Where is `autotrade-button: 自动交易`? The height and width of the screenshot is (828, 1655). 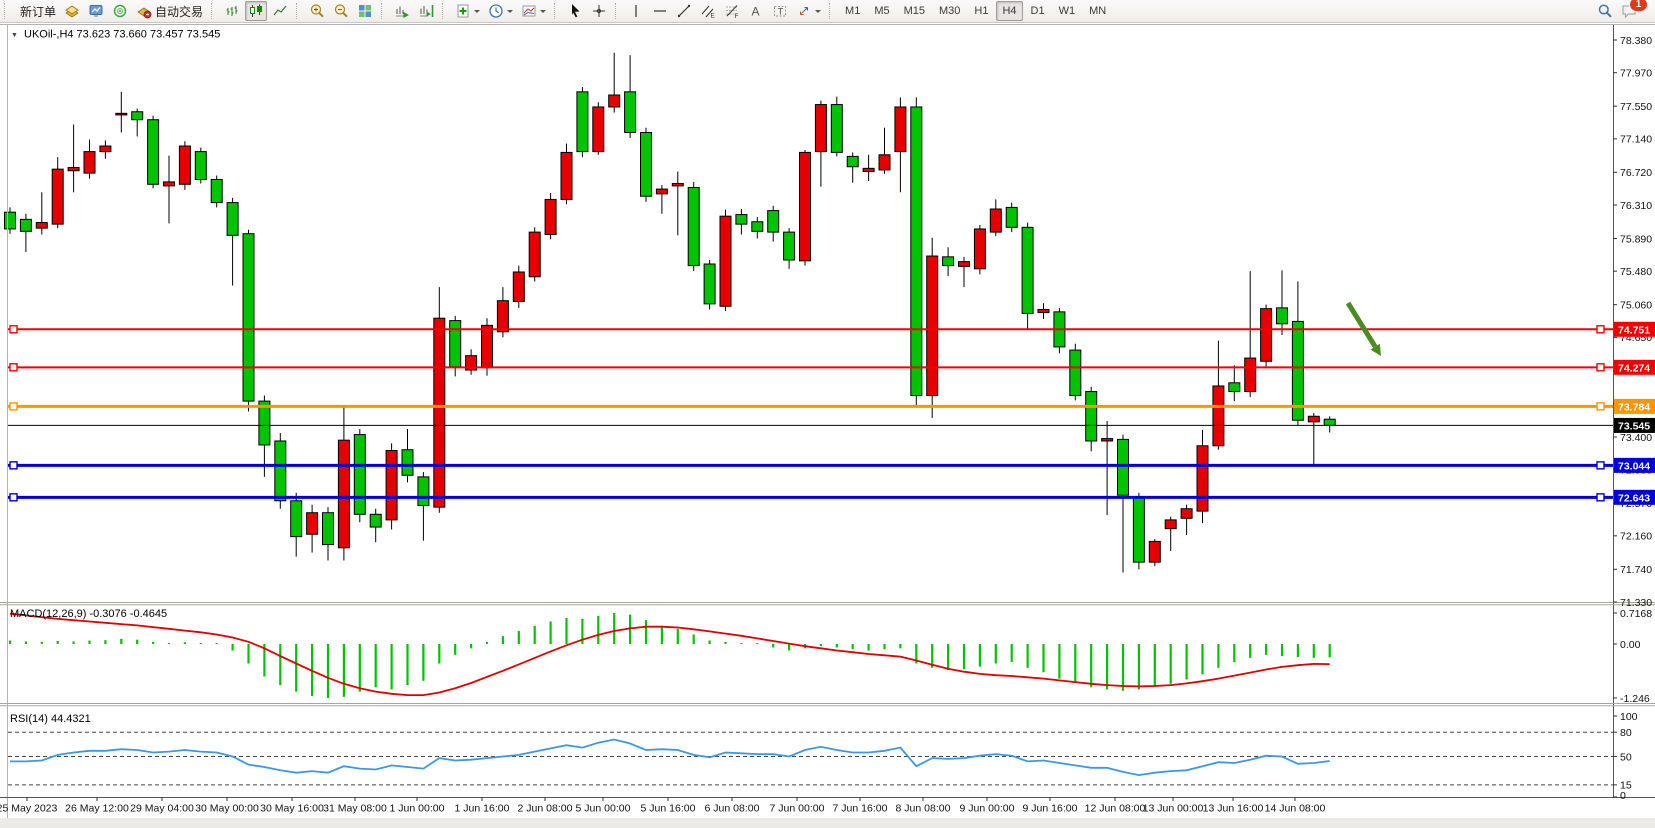
autotrade-button: 自动交易 is located at coordinates (169, 11).